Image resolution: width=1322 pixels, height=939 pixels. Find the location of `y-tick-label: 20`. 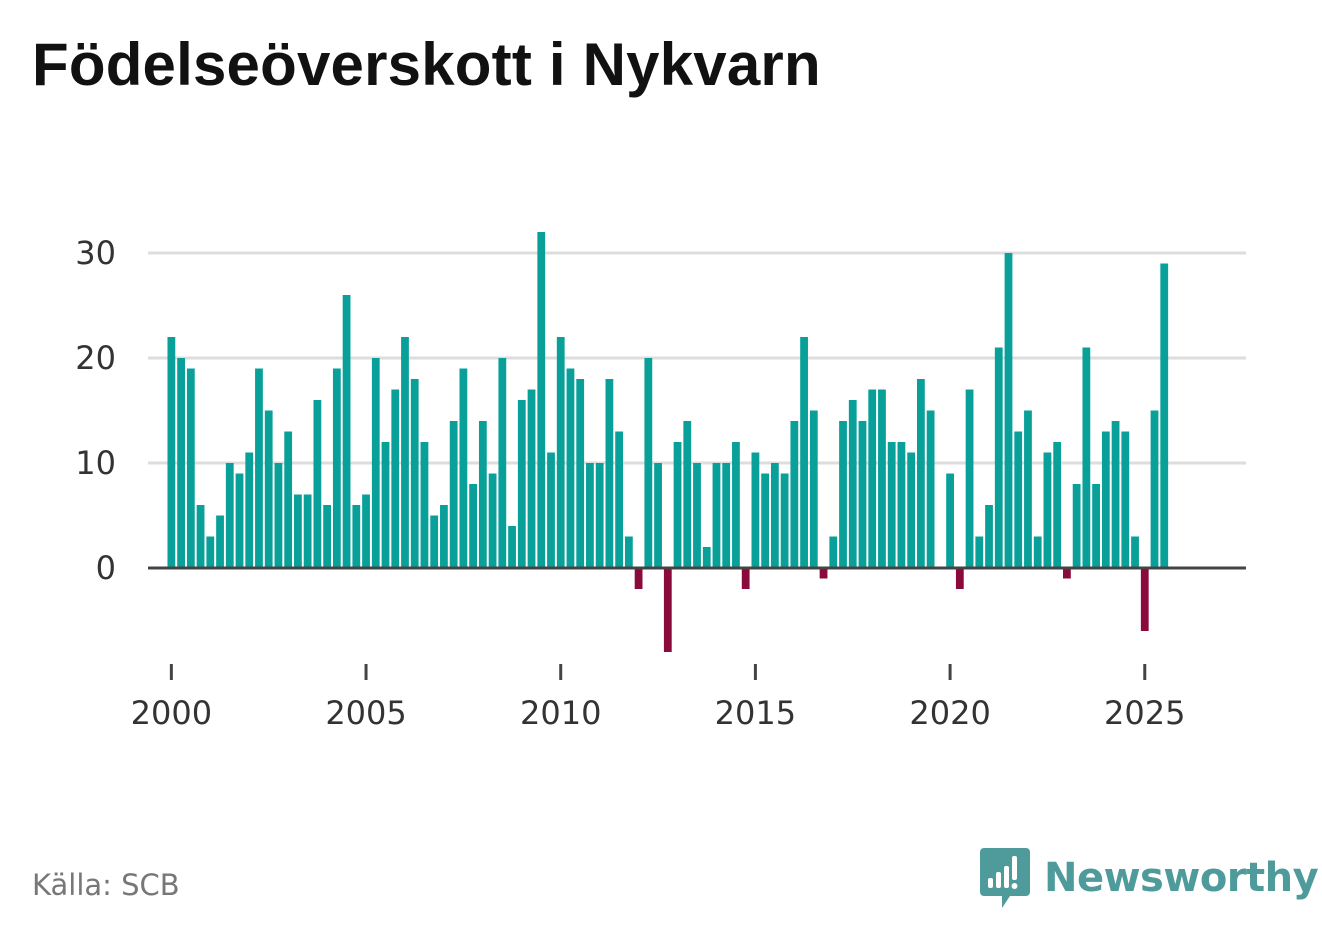

y-tick-label: 20 is located at coordinates (95, 358).